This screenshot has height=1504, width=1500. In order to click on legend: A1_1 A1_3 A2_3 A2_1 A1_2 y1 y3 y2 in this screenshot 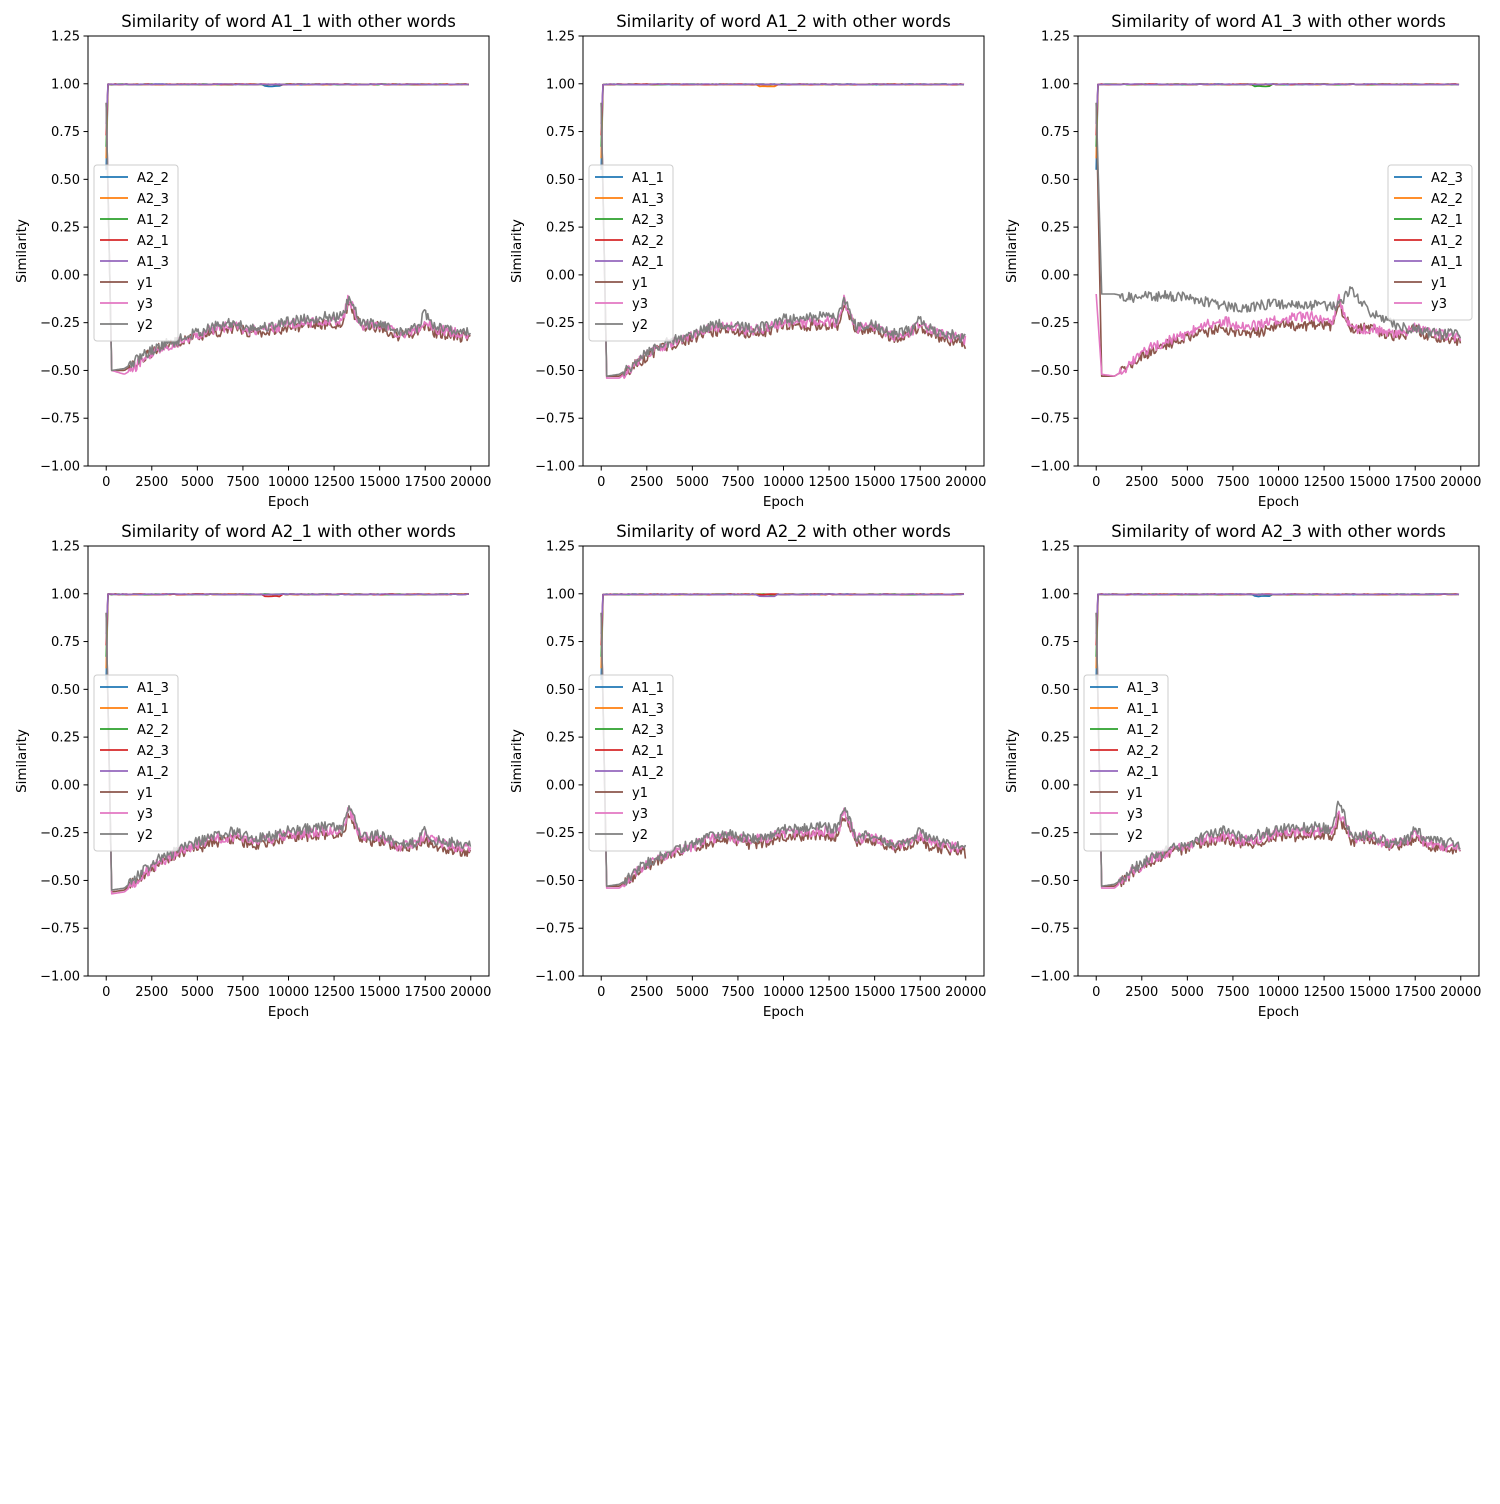, I will do `click(631, 763)`.